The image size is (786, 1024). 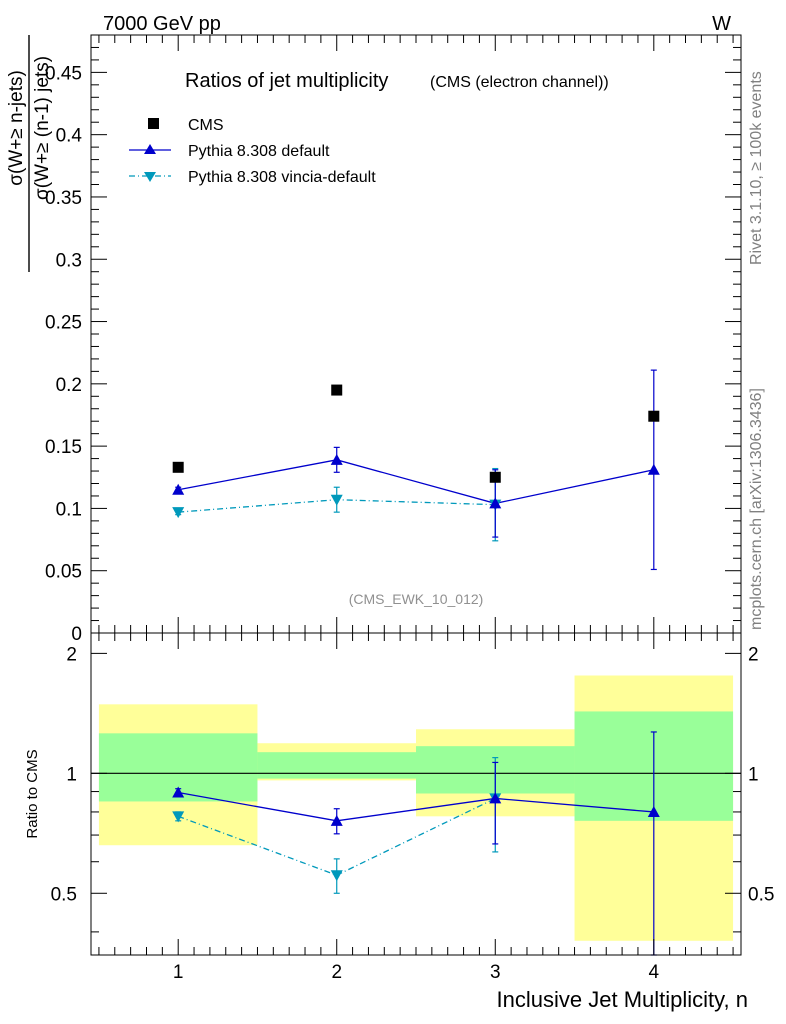 What do you see at coordinates (178, 972) in the screenshot?
I see `x-tick-label: 1` at bounding box center [178, 972].